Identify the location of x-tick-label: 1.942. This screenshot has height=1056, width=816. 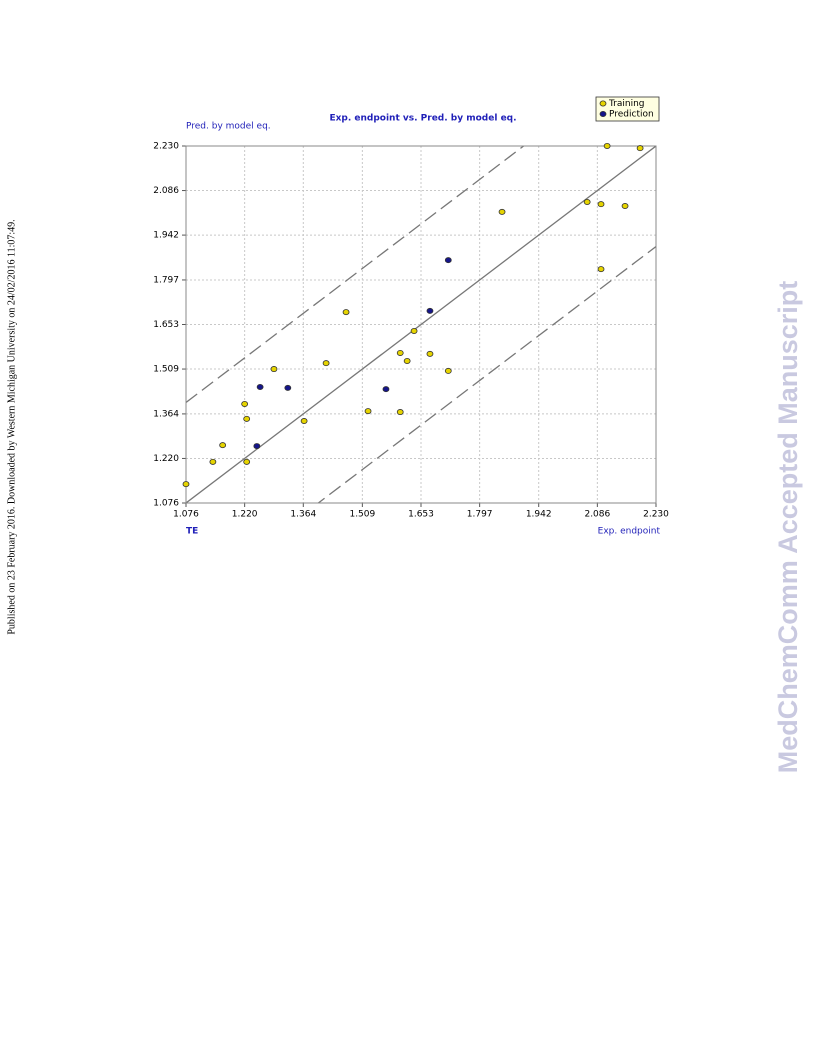
(539, 515).